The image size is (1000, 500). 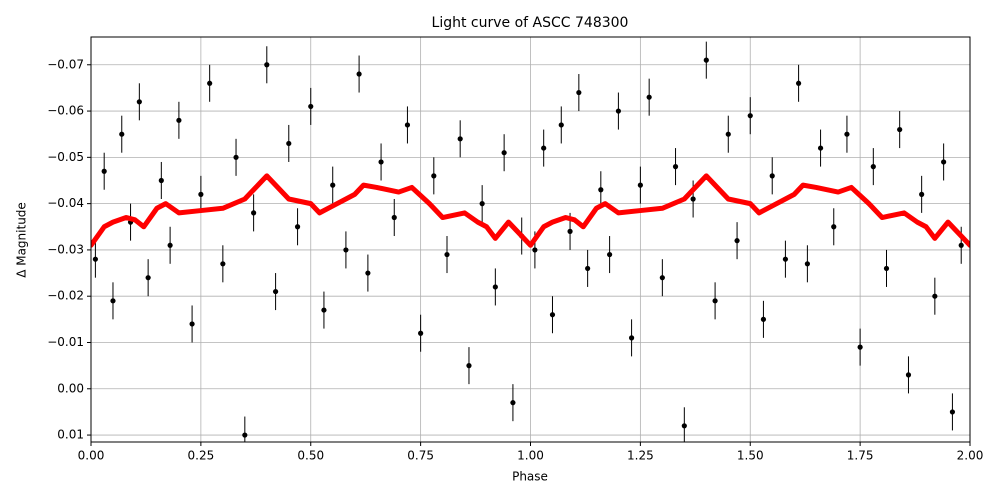 What do you see at coordinates (91, 456) in the screenshot?
I see `x-tick-label: 0.00` at bounding box center [91, 456].